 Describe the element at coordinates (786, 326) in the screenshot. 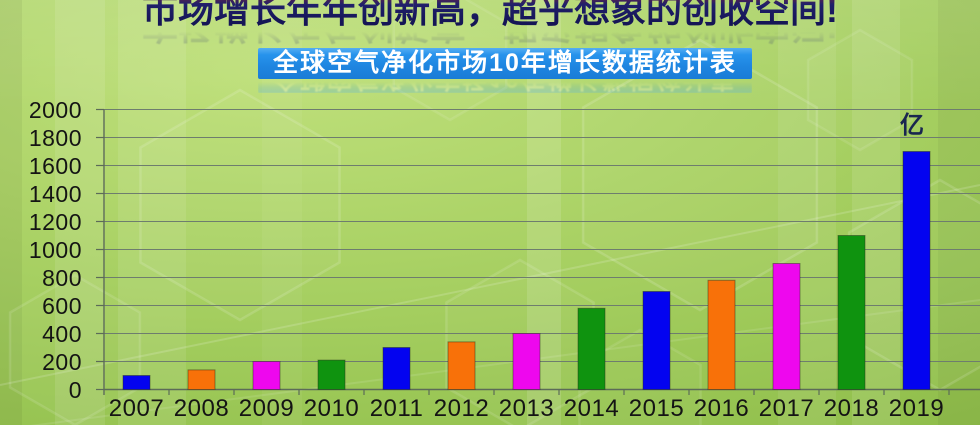

I see `bar-2017` at that location.